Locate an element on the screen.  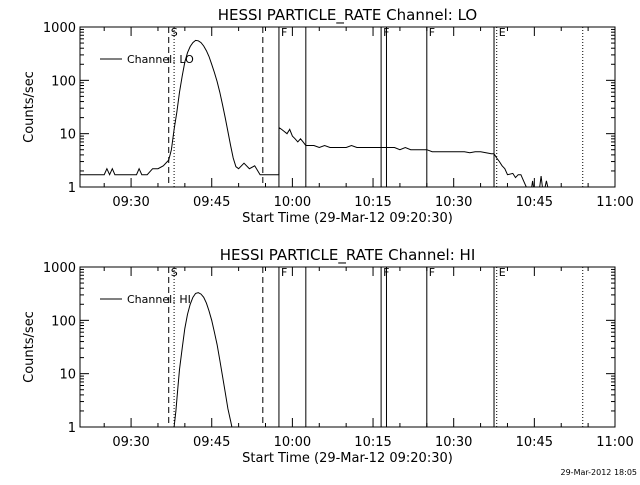
legend-label: Channel: LO is located at coordinates (160, 59).